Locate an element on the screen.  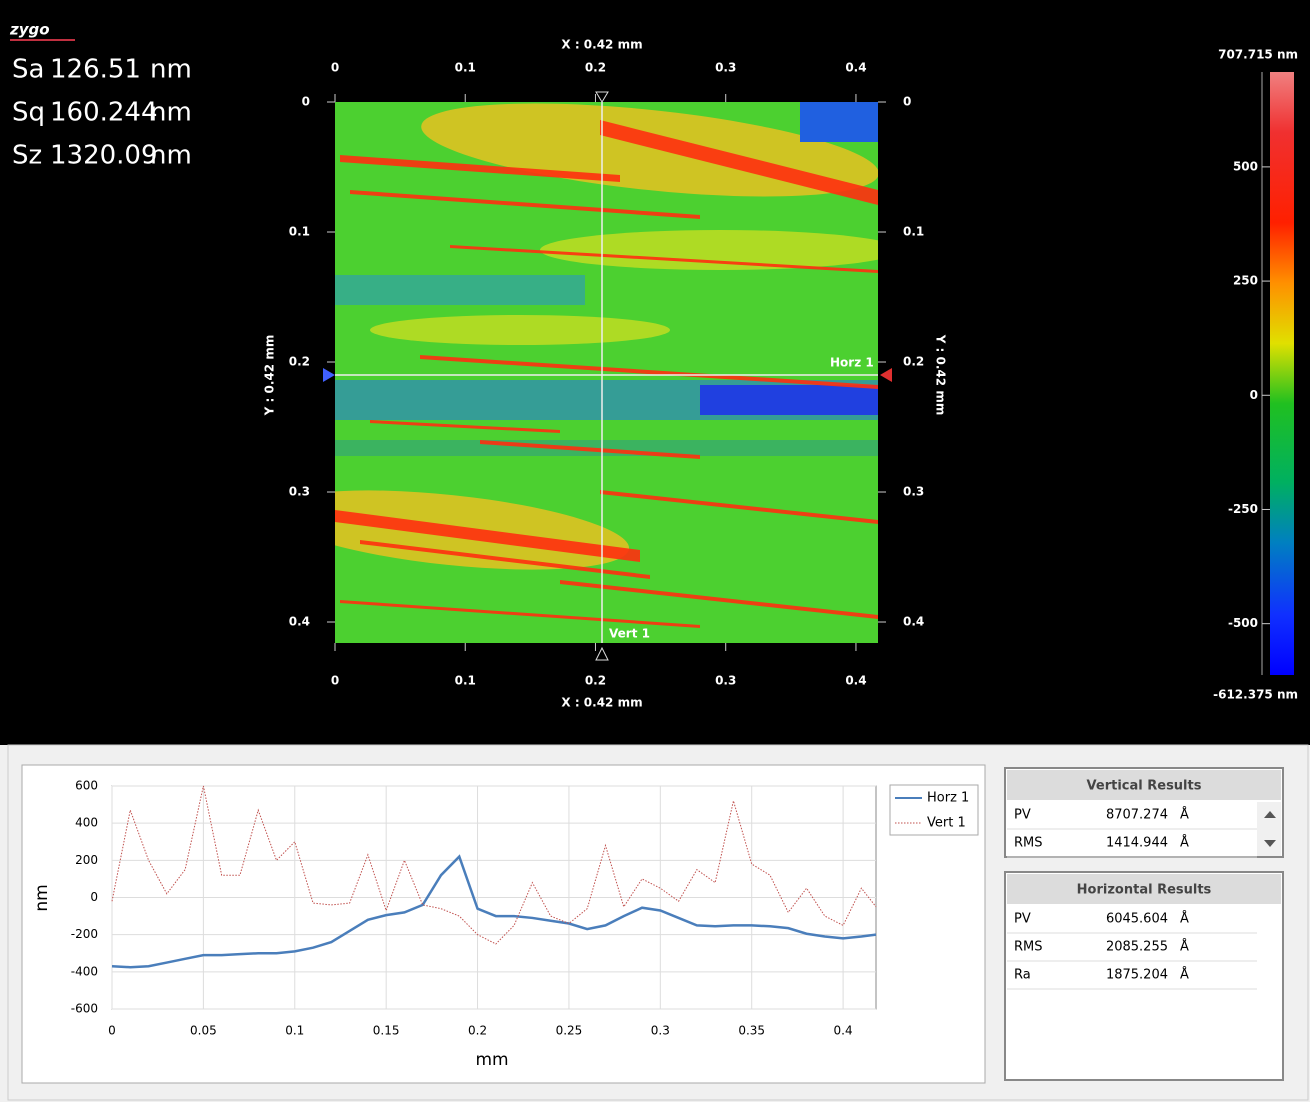
scroll-down is located at coordinates (1270, 843).